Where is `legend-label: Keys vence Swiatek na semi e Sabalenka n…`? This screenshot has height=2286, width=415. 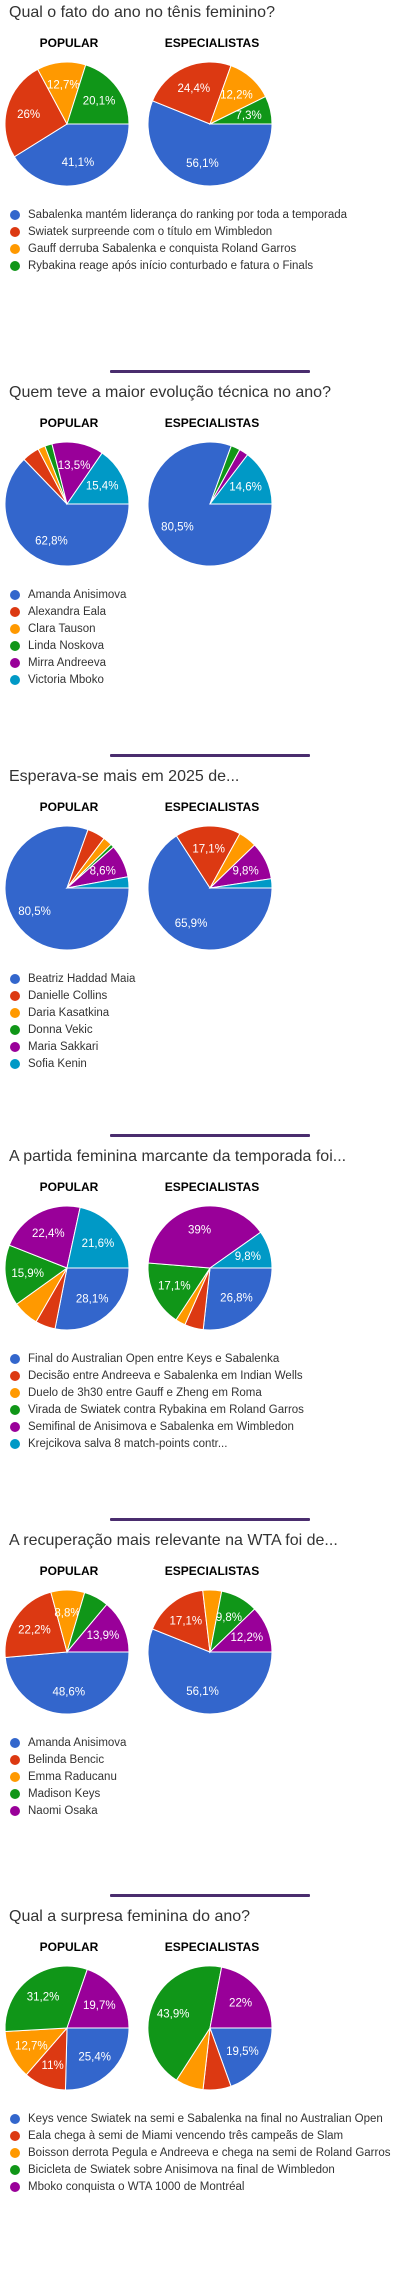 legend-label: Keys vence Swiatek na semi e Sabalenka n… is located at coordinates (205, 2118).